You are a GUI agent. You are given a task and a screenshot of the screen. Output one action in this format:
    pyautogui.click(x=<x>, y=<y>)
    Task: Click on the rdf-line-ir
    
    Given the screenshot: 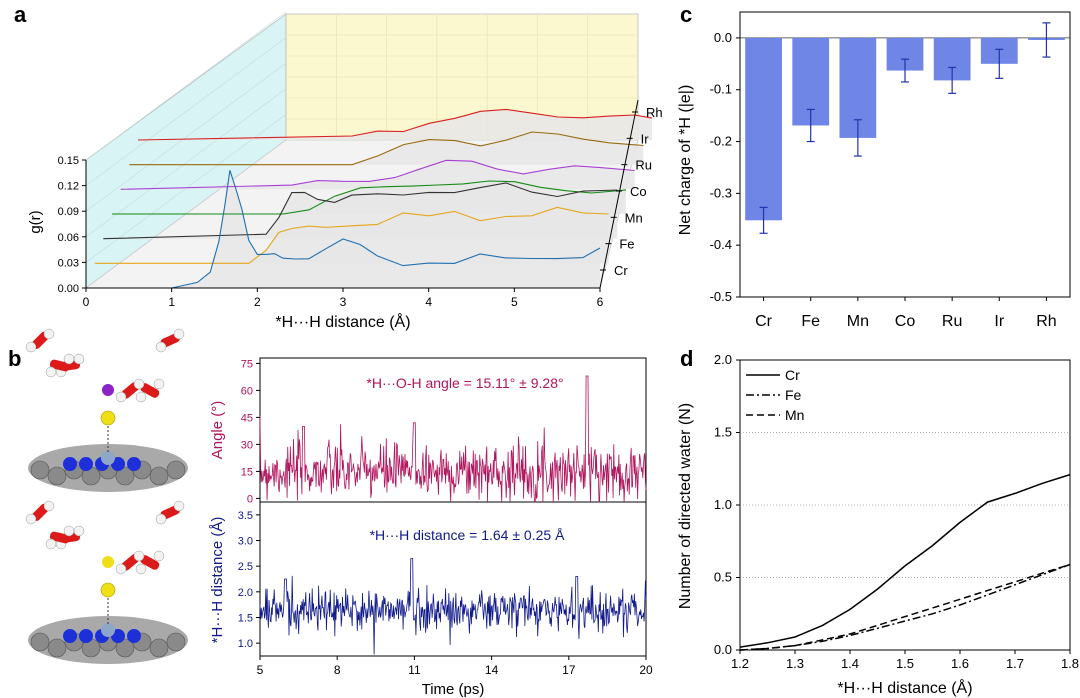 What is the action you would take?
    pyautogui.click(x=386, y=148)
    